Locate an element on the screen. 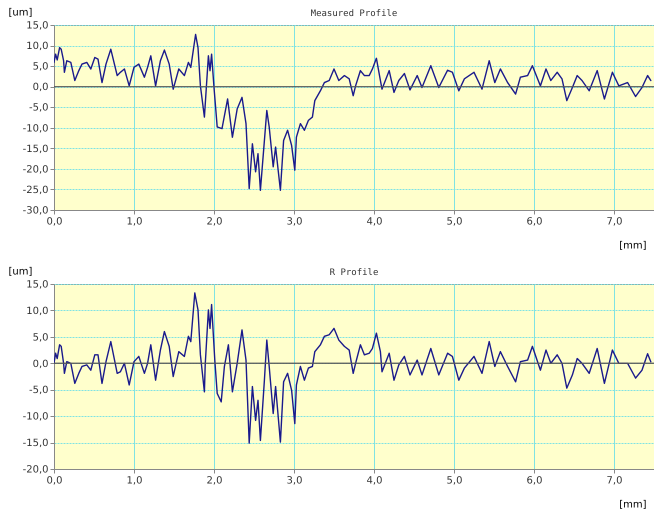 Image resolution: width=654 pixels, height=519 pixels. y-tick-label: -25,0 is located at coordinates (35, 190).